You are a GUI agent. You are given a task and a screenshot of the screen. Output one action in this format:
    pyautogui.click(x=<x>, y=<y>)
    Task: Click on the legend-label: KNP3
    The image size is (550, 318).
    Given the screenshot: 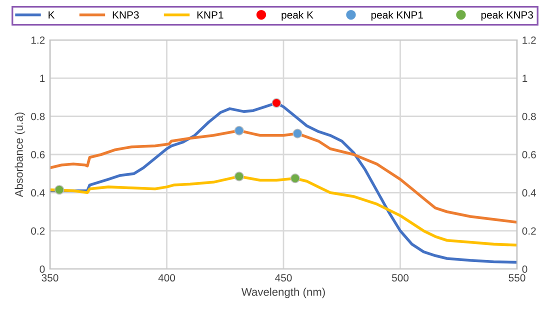 What is the action you would take?
    pyautogui.click(x=125, y=15)
    